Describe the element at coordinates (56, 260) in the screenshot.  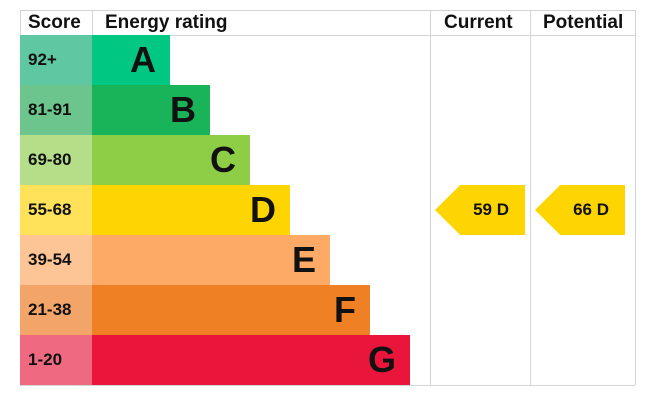
I see `score-cell-e: 39-54` at that location.